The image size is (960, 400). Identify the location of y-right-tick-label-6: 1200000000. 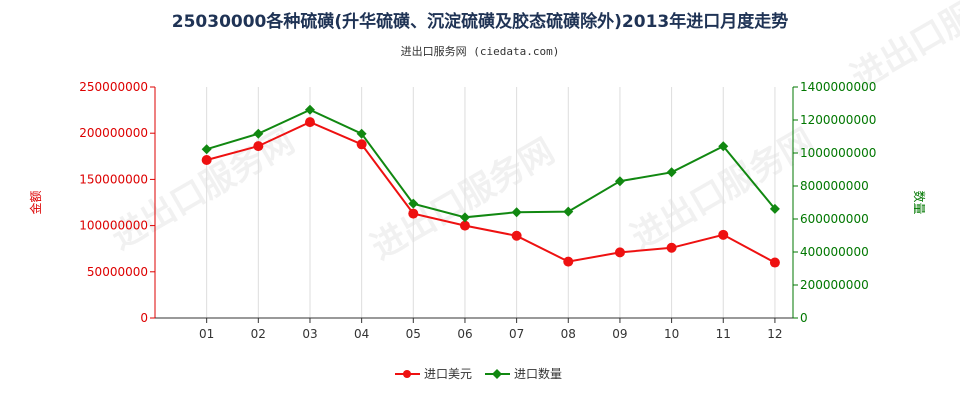
(838, 120).